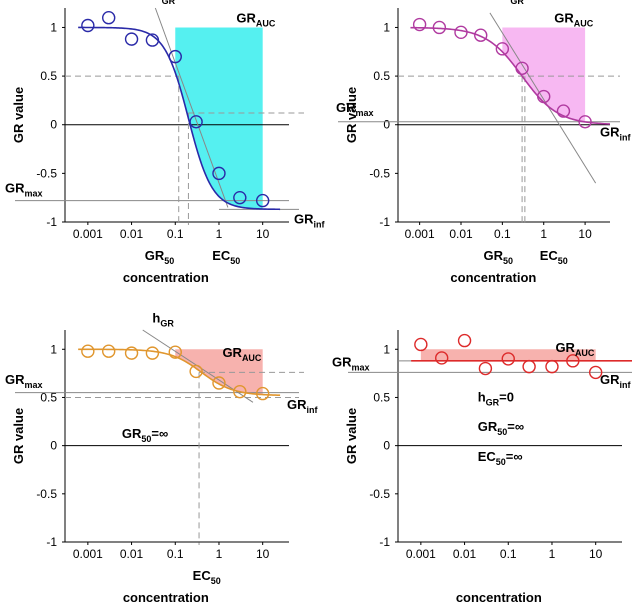 The height and width of the screenshot is (612, 642). Describe the element at coordinates (500, 458) in the screenshot. I see `ec50-inf-label: EC50=∞` at that location.